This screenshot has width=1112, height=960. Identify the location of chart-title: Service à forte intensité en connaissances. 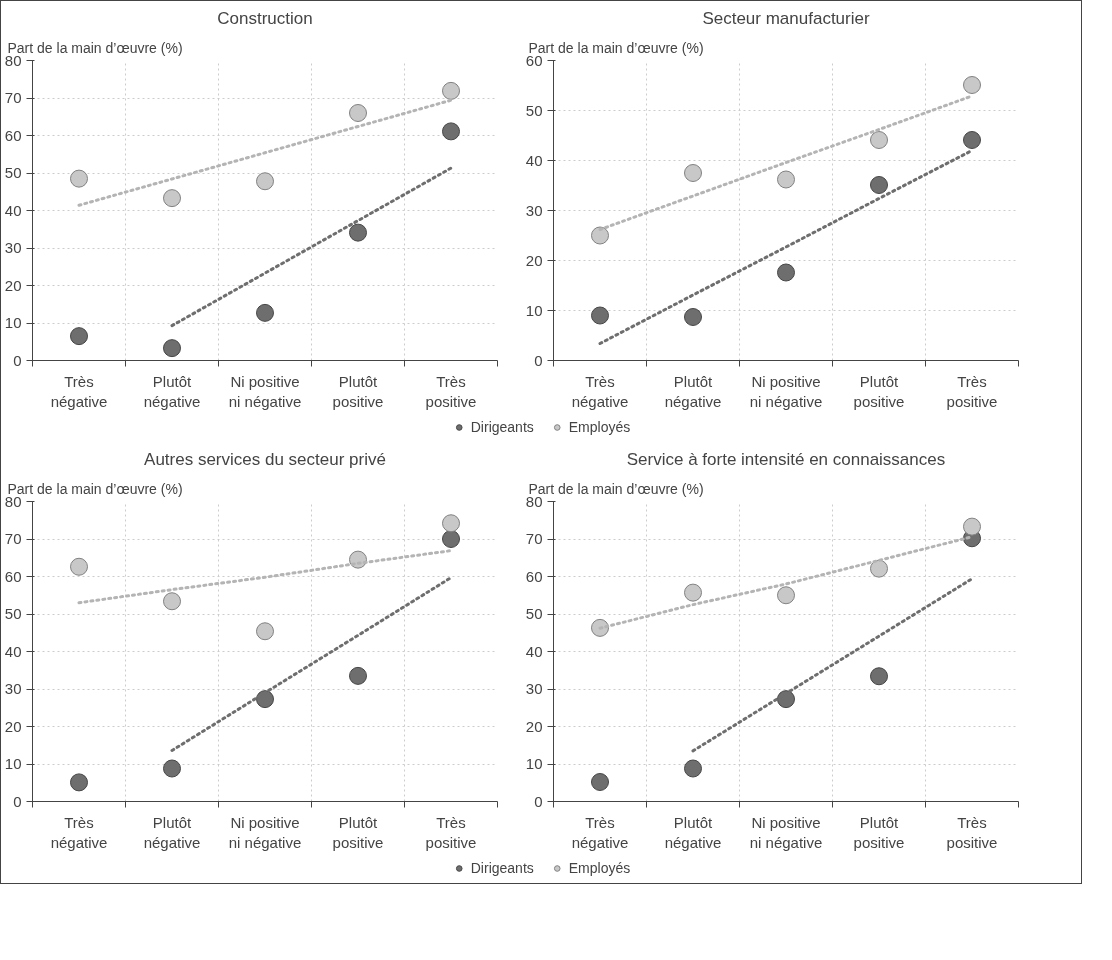
(786, 459).